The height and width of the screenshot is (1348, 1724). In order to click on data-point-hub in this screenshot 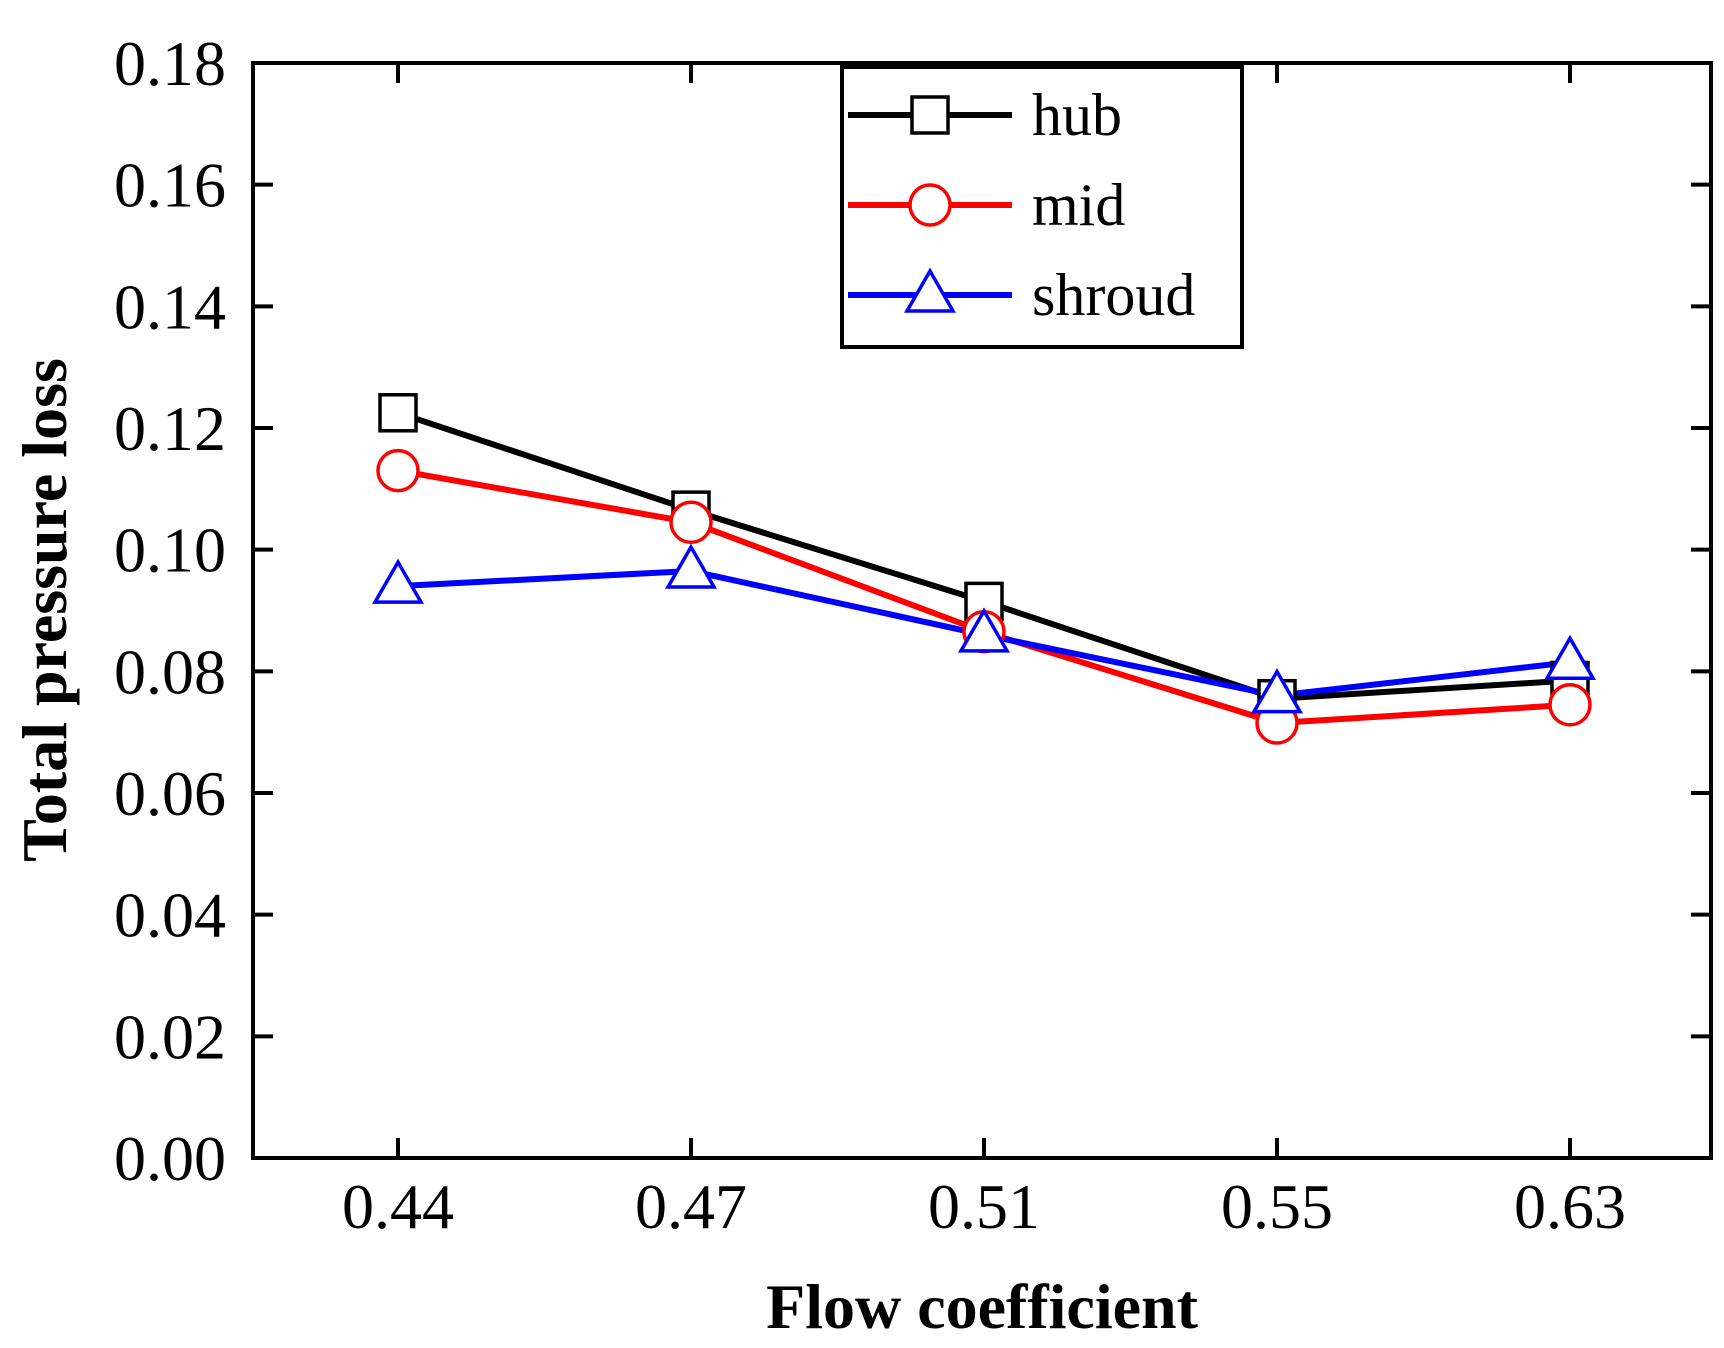, I will do `click(398, 413)`.